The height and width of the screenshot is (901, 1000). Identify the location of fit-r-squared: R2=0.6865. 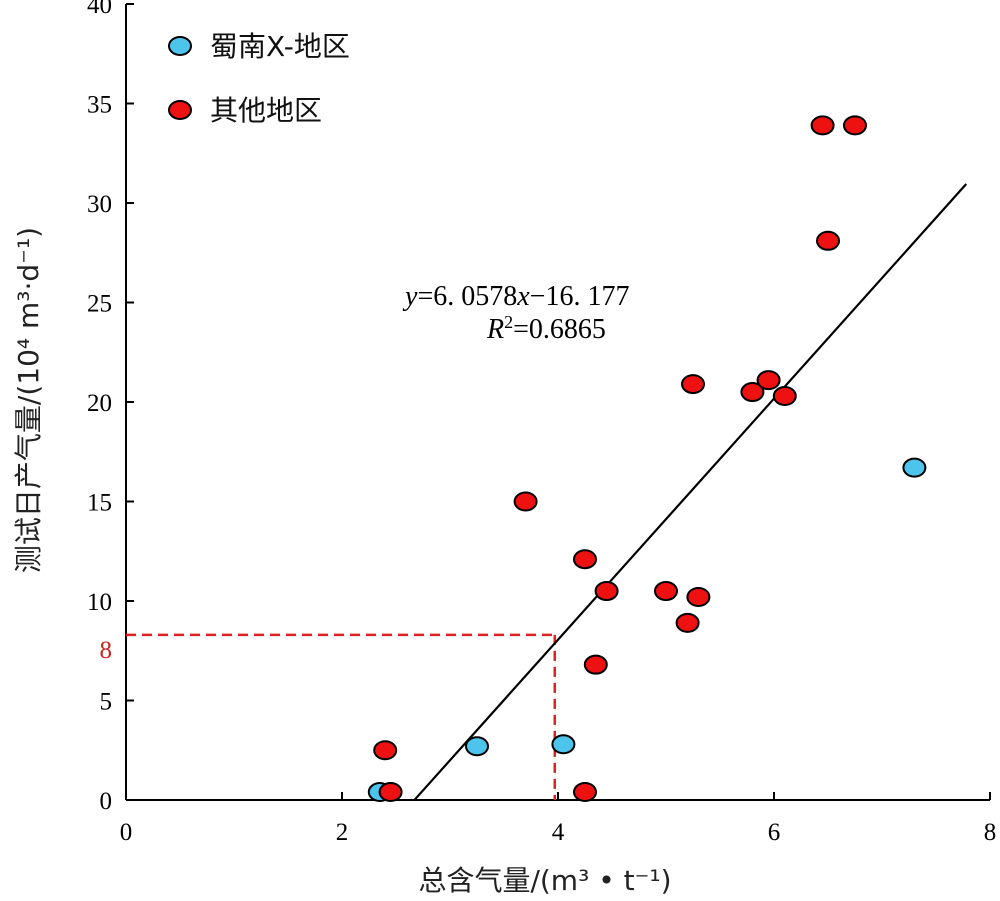
(546, 328).